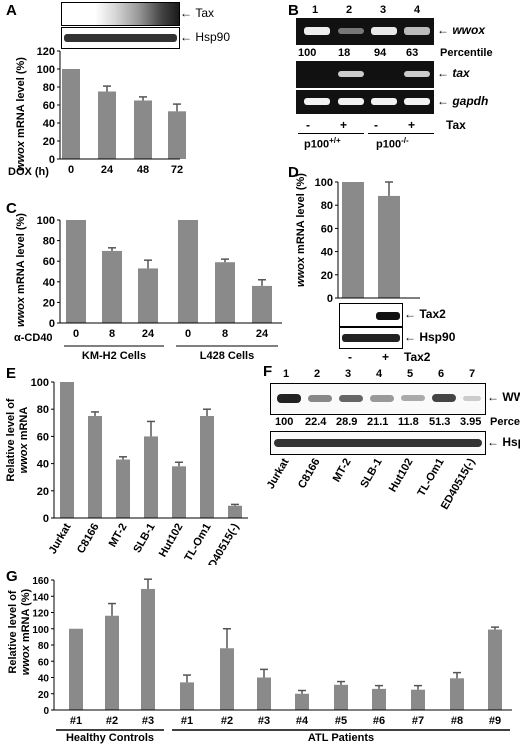 This screenshot has width=520, height=744. Describe the element at coordinates (430, 478) in the screenshot. I see `cell-line-label: TL-Om1` at that location.